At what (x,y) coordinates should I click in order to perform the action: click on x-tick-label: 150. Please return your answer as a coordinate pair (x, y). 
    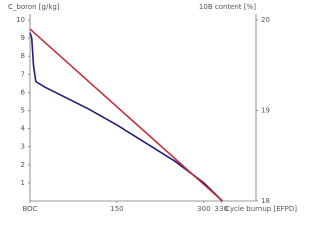
    Looking at the image, I should click on (116, 209).